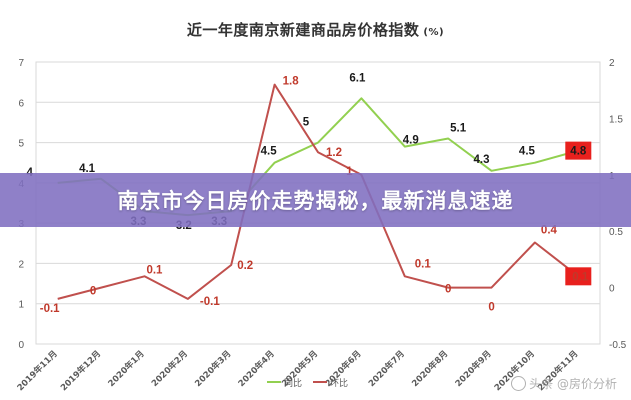 The height and width of the screenshot is (400, 631). Describe the element at coordinates (434, 32) in the screenshot. I see `chart-title-unit: (%)` at that location.